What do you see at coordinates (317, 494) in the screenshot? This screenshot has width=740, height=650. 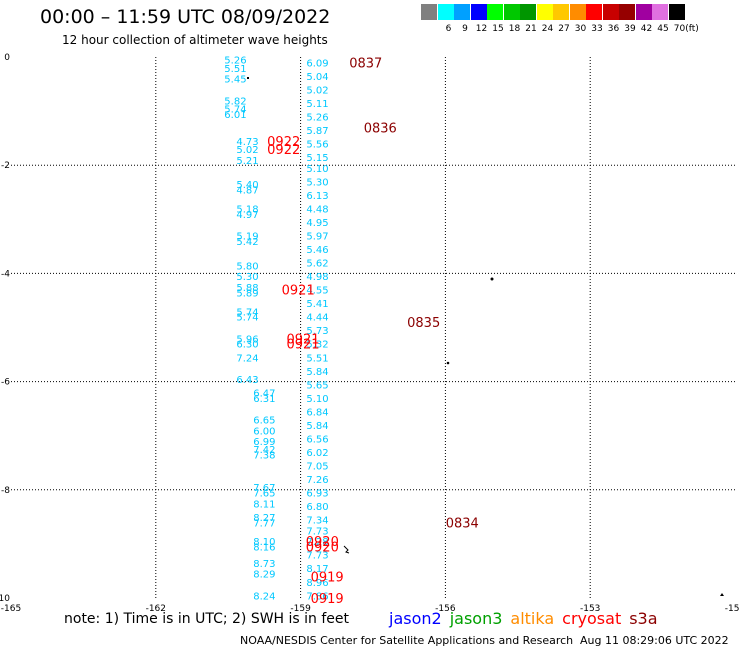 I see `wave-height-value: 6.93` at bounding box center [317, 494].